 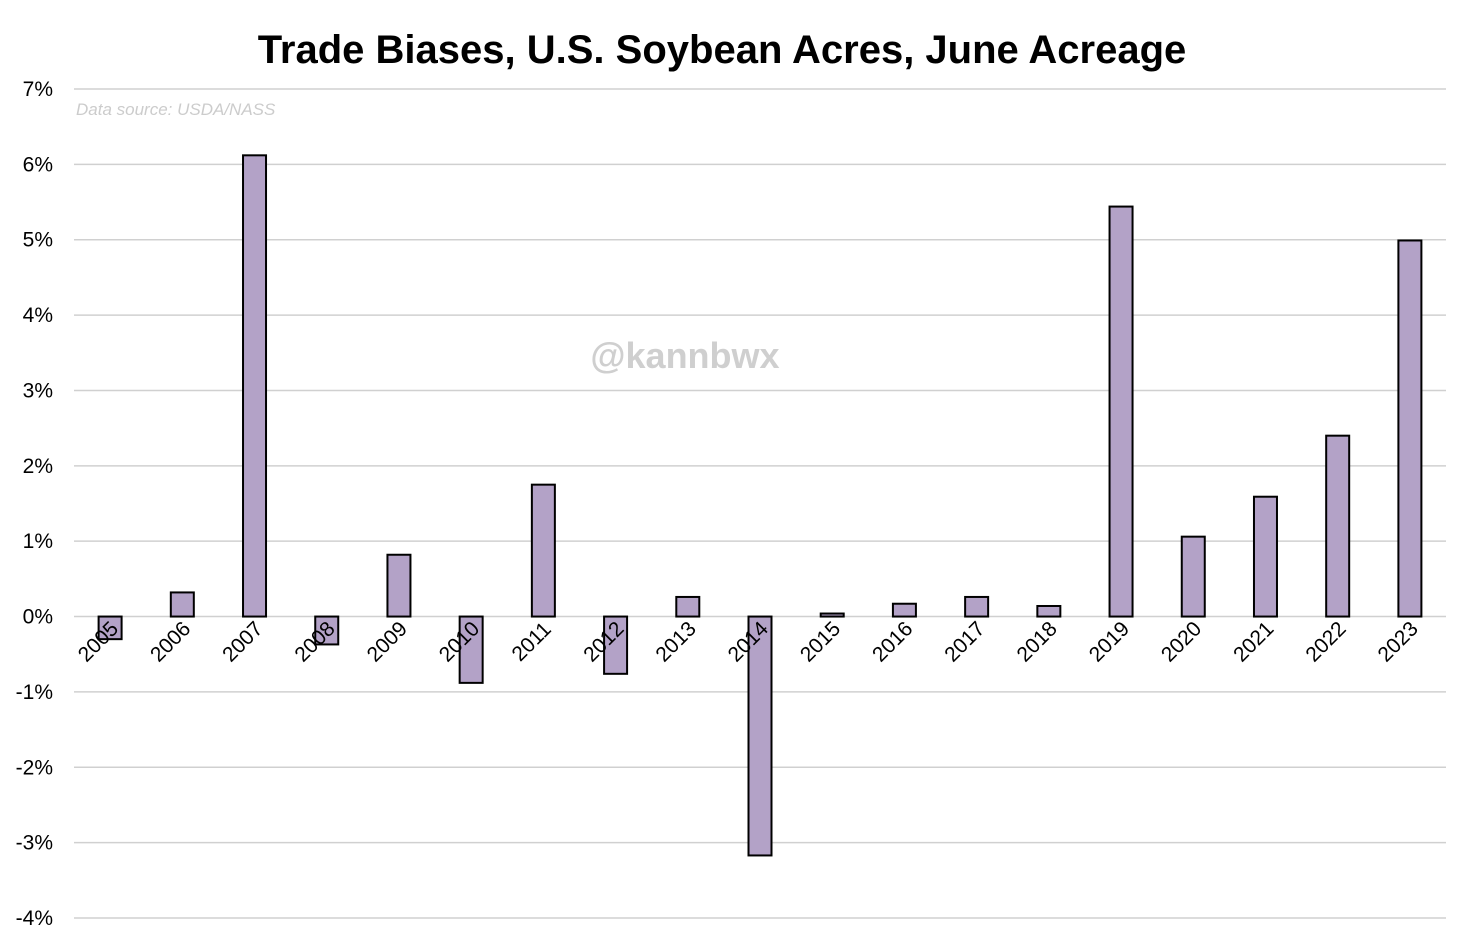 I want to click on y-tick-label: -4%, so click(x=34, y=918).